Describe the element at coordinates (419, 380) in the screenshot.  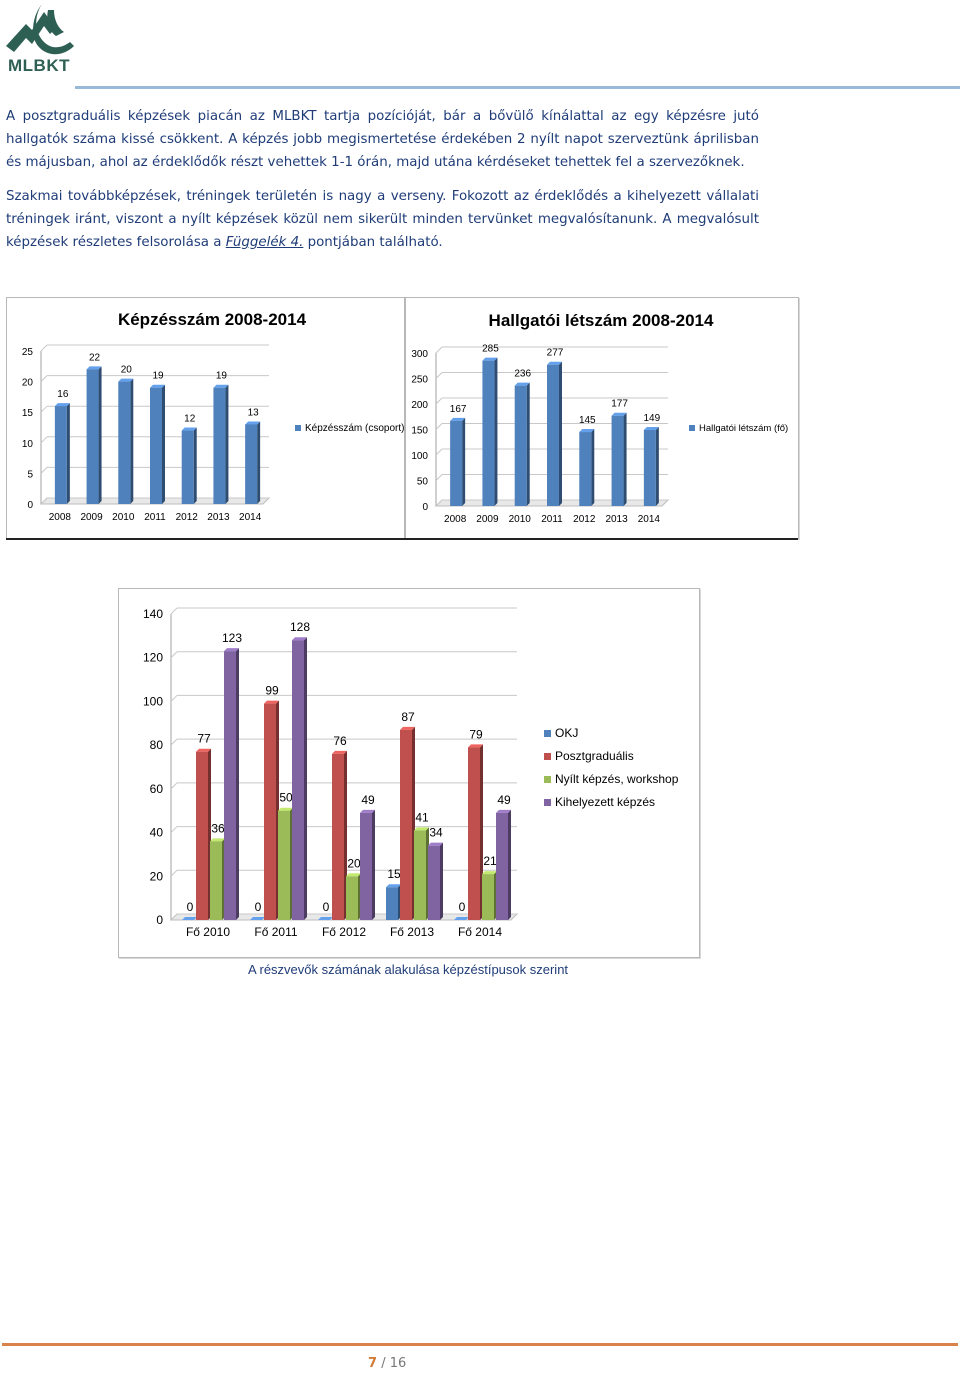
I see `y-tick-label: 250` at that location.